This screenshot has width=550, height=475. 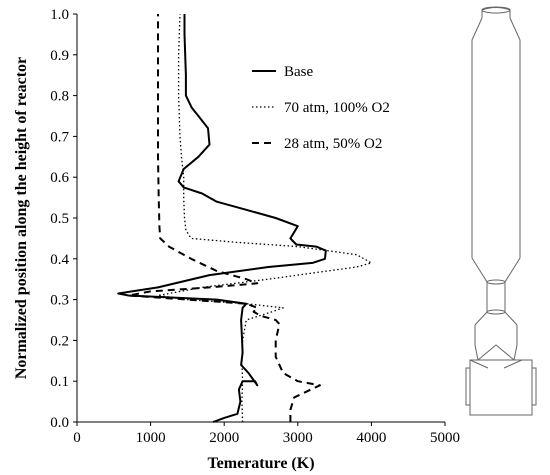 What do you see at coordinates (299, 72) in the screenshot?
I see `legend-label: Base` at bounding box center [299, 72].